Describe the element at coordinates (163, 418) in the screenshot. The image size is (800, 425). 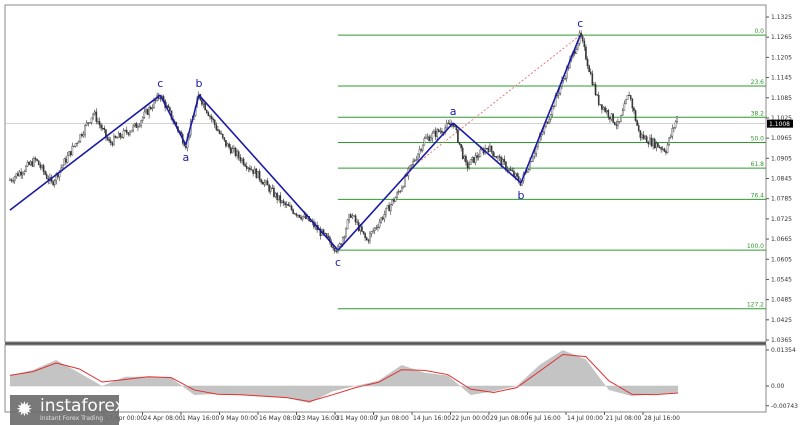
I see `x-tick-label: 24 Apr 08:00` at that location.